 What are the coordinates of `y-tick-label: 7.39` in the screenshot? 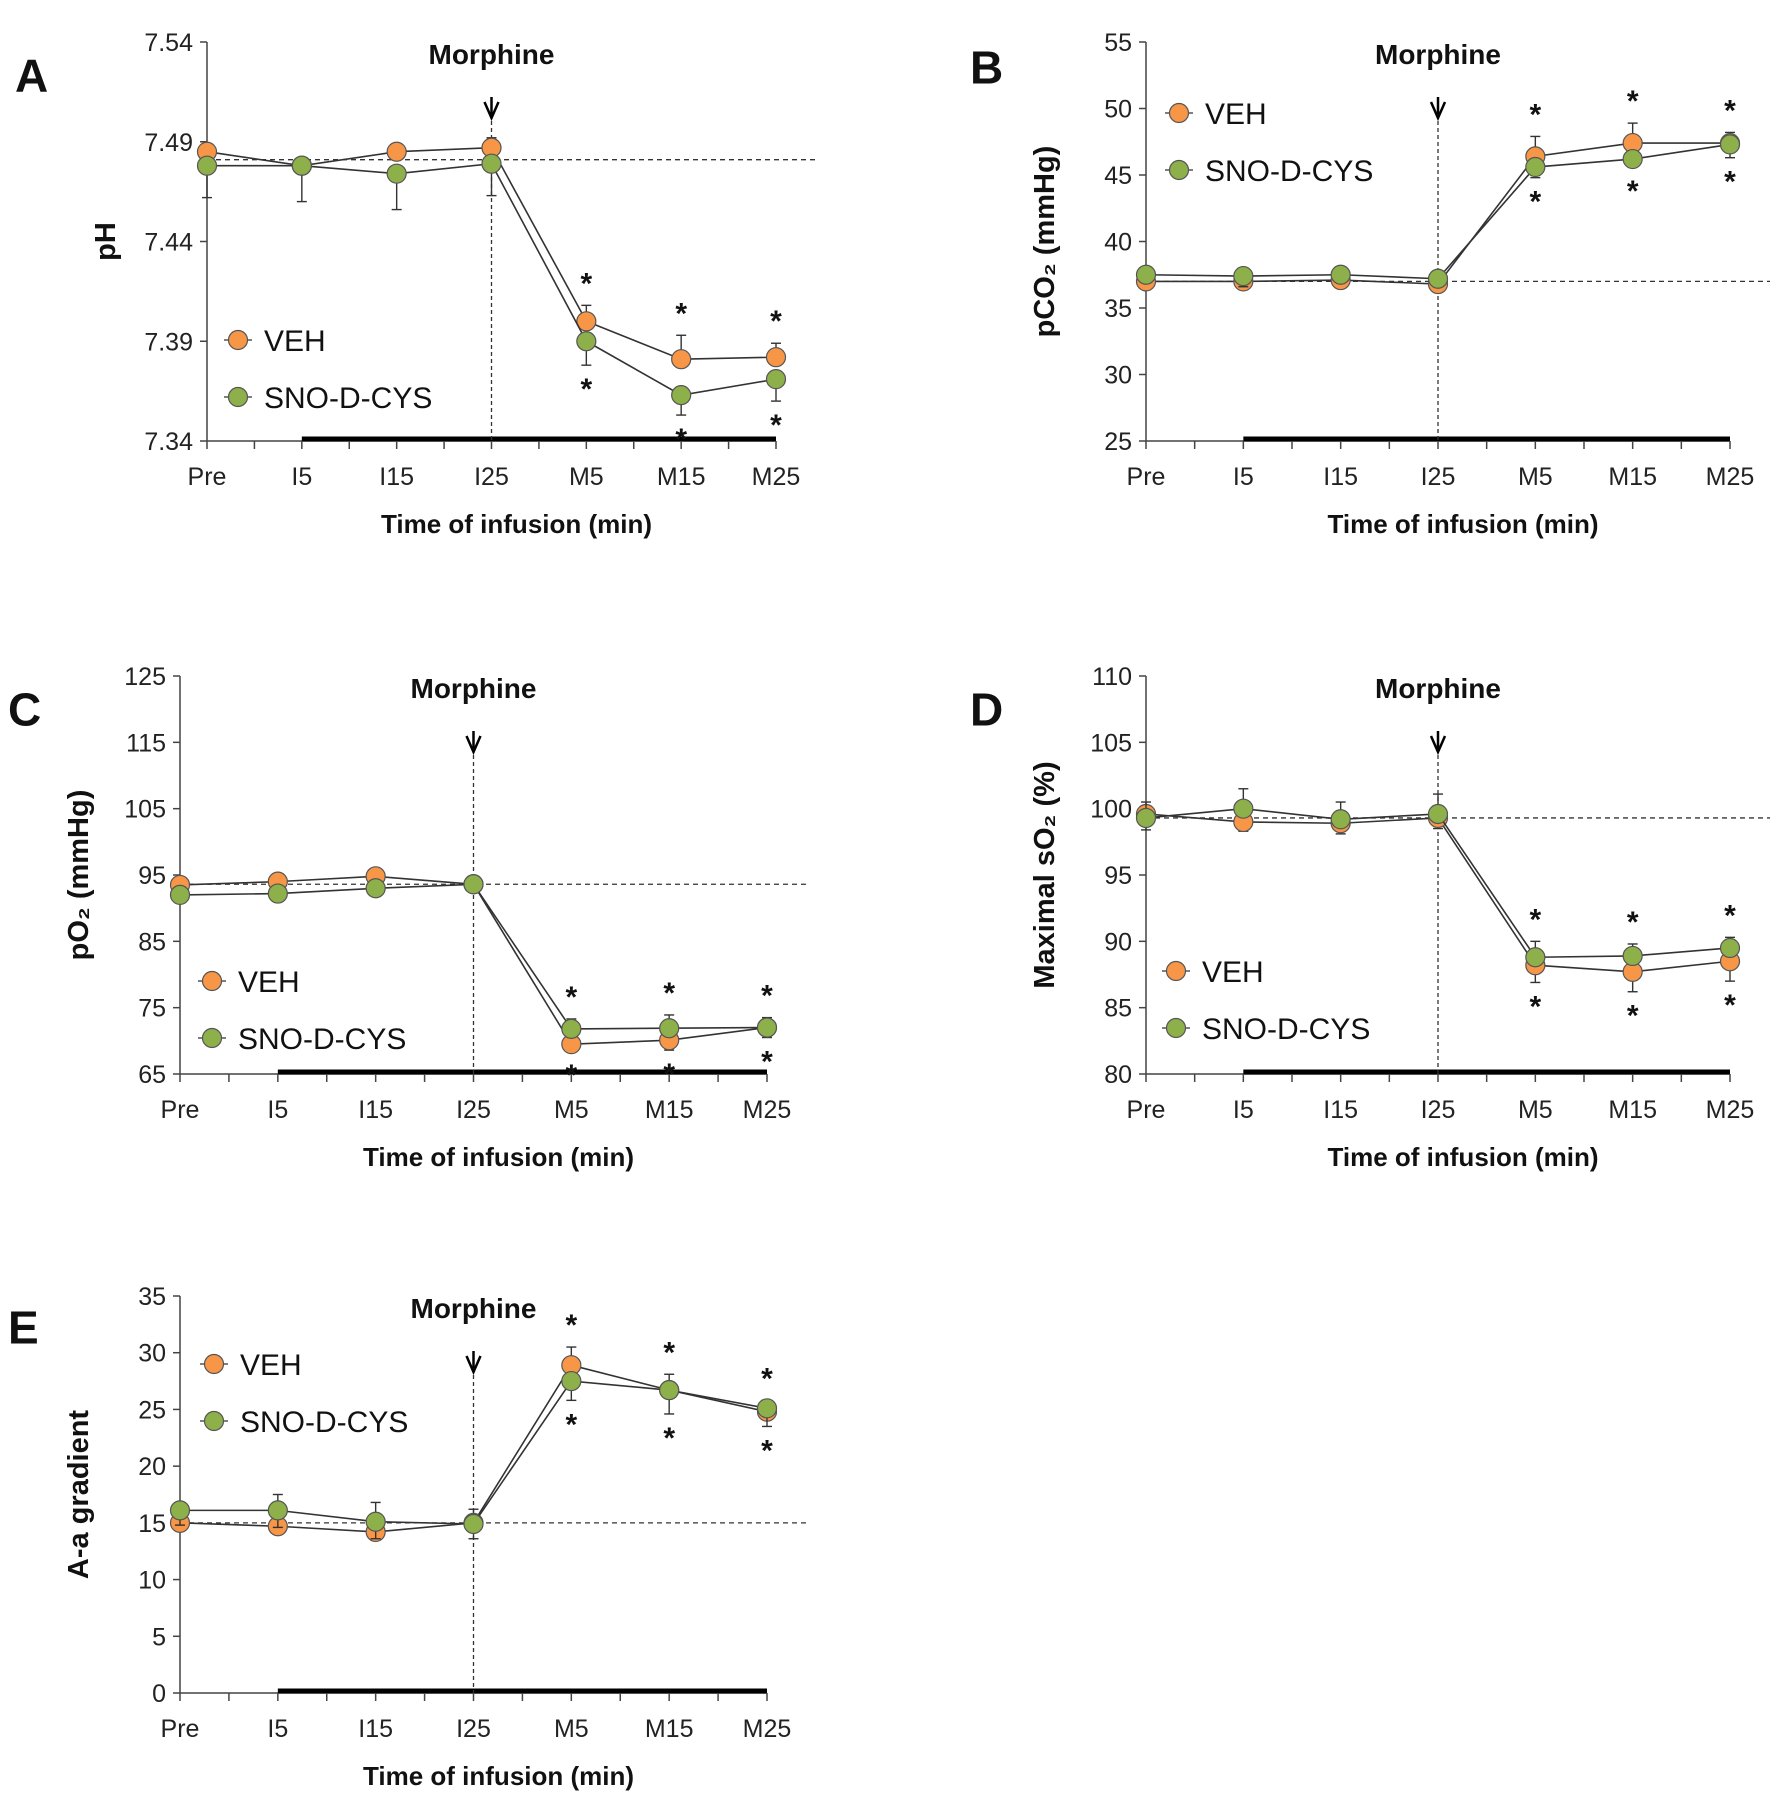 It's located at (168, 342).